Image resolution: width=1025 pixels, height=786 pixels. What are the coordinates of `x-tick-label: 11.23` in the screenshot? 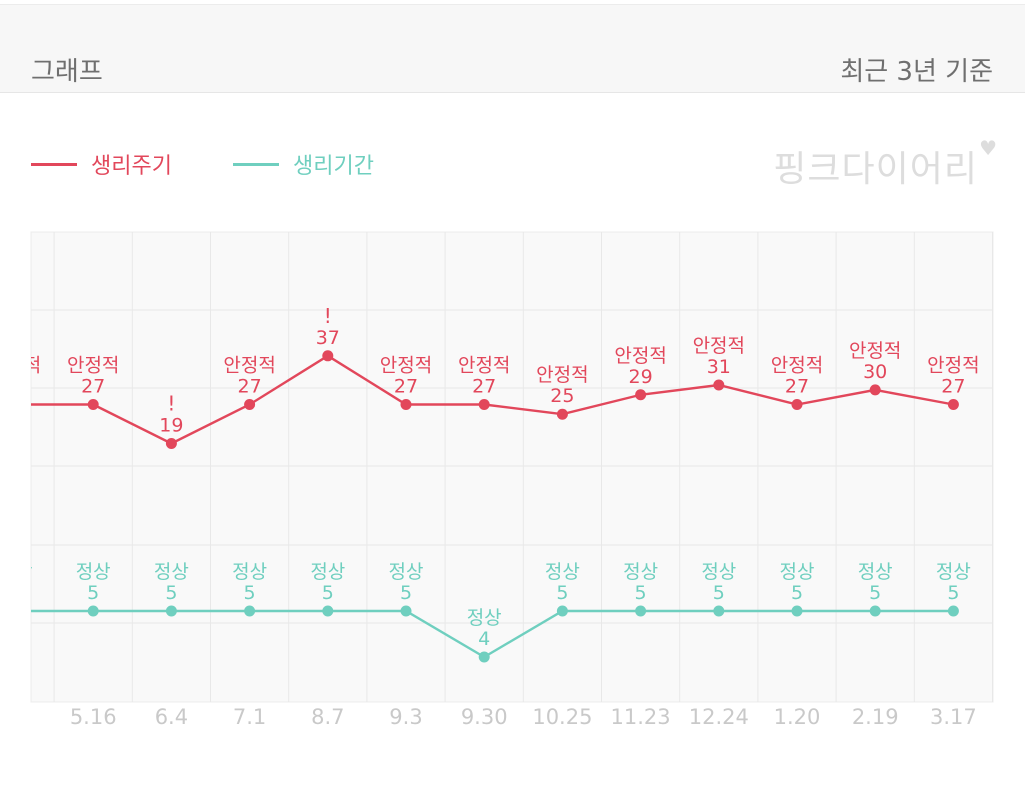 It's located at (641, 717).